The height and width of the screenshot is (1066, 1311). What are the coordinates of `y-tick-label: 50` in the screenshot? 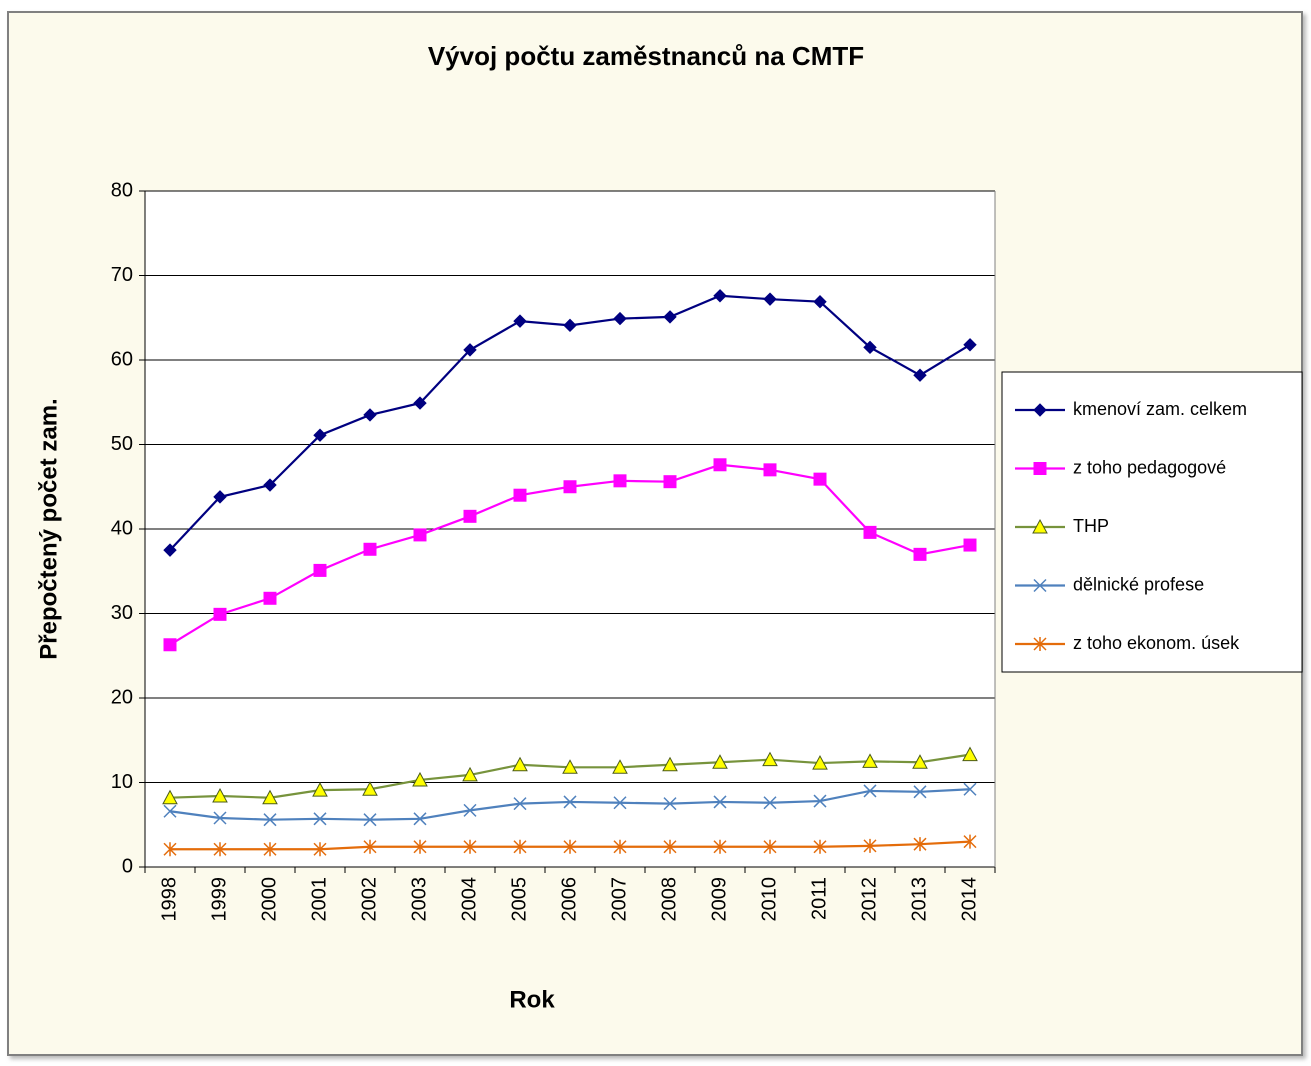 It's located at (122, 444).